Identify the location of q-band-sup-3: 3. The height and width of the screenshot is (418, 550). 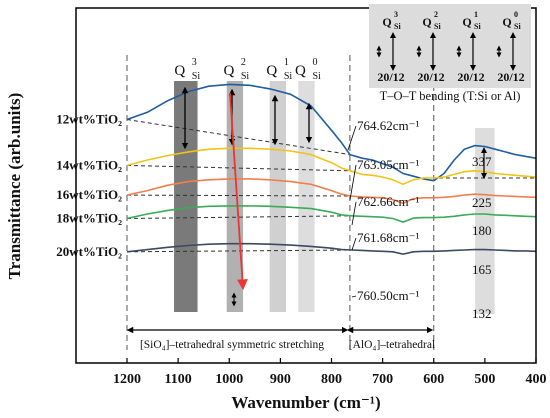
(194, 62).